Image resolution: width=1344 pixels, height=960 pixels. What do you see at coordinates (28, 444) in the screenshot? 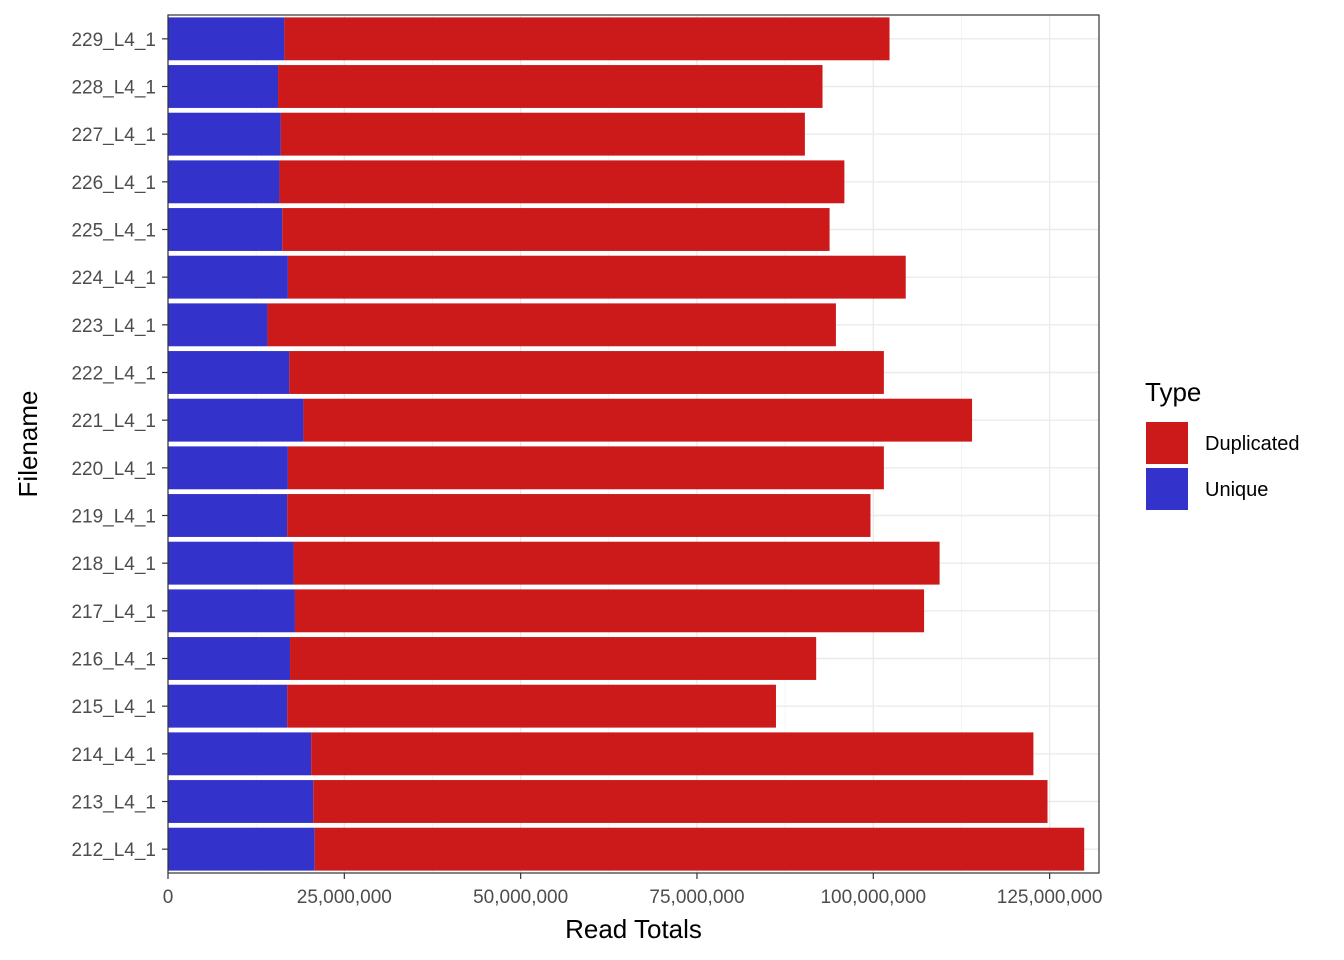
I see `y-axis-title: Filename` at bounding box center [28, 444].